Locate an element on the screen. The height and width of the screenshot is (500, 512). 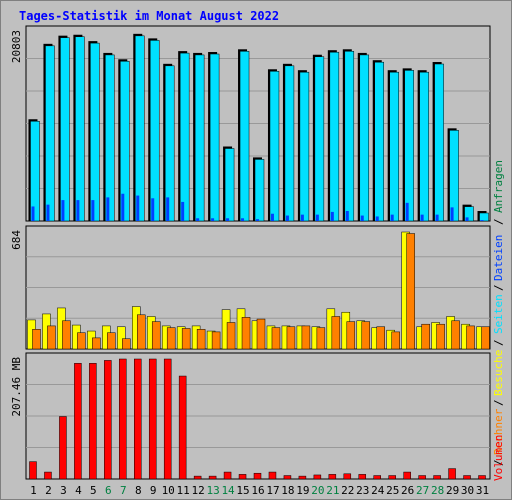
legend-sep-2: / is located at coordinates (498, 287).